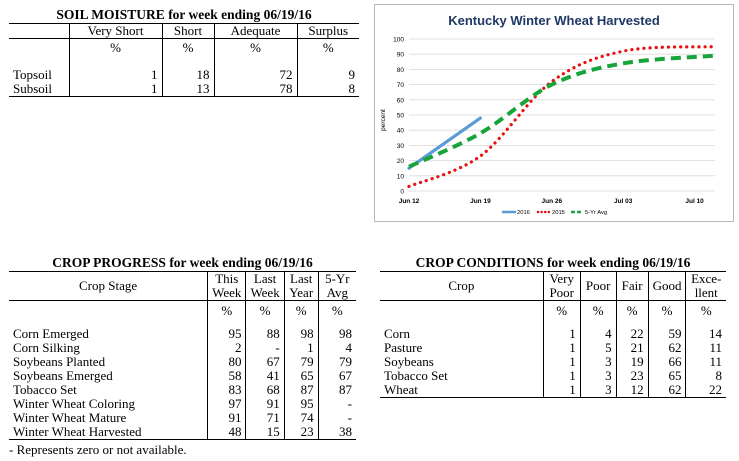 This screenshot has width=739, height=461. I want to click on cell-value: 95, so click(301, 403).